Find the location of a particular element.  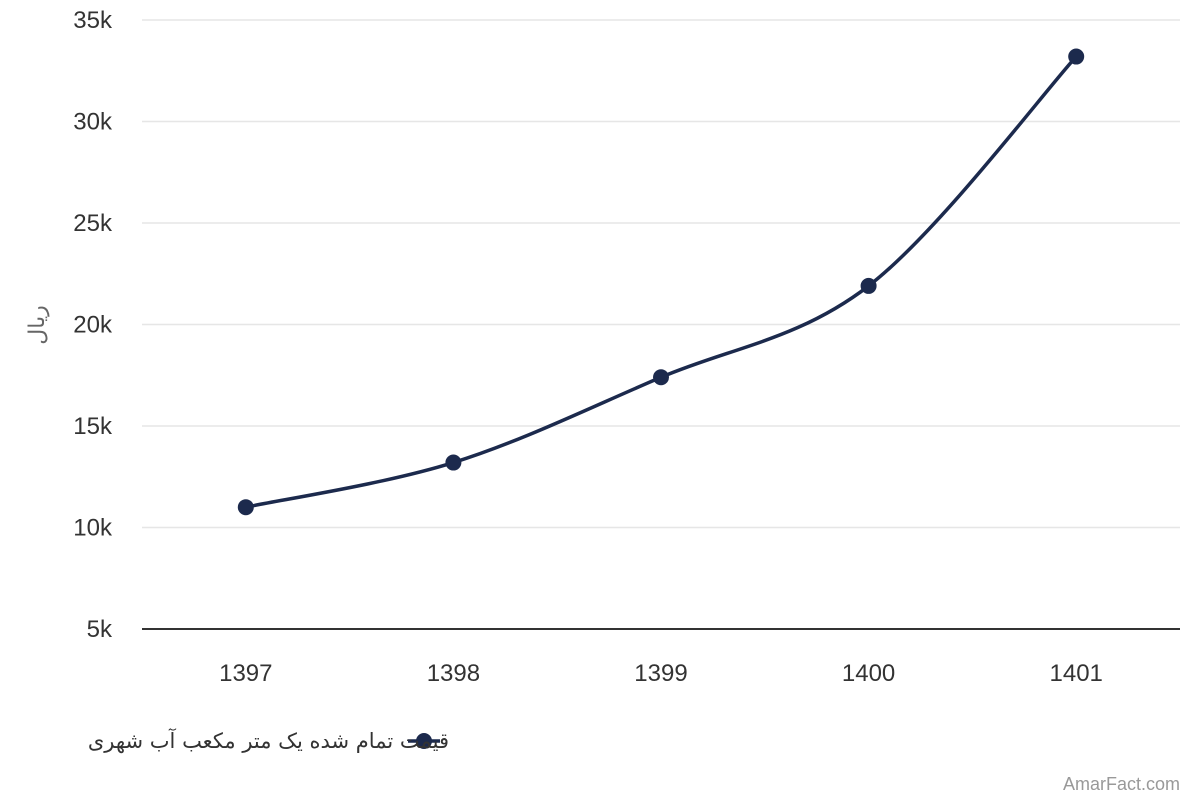

y-tick-label: 30k is located at coordinates (93, 122).